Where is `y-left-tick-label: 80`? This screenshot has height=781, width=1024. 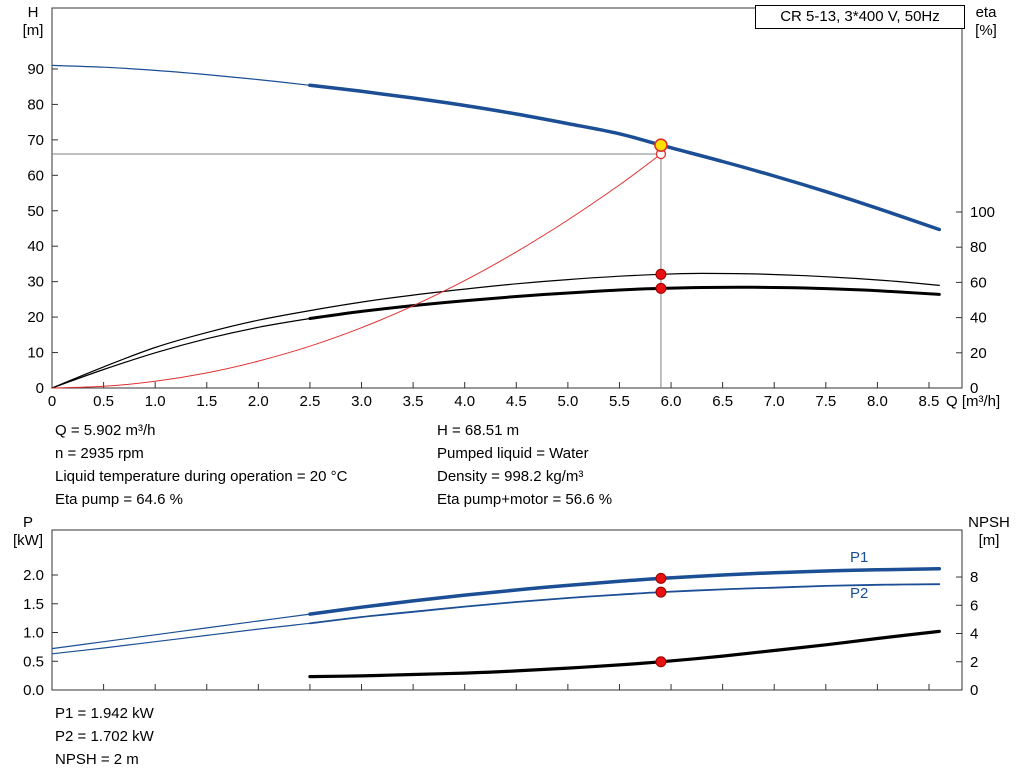
y-left-tick-label: 80 is located at coordinates (35, 104).